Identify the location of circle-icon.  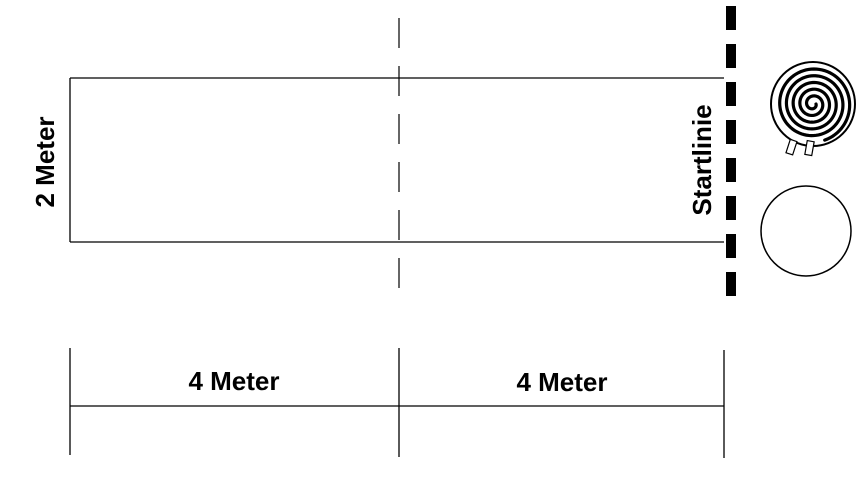
(806, 231).